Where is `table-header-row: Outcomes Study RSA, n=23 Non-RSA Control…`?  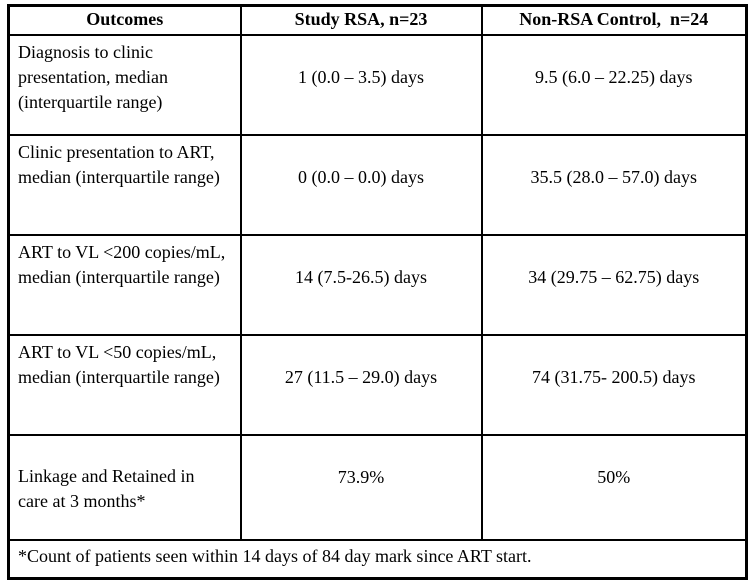
table-header-row: Outcomes Study RSA, n=23 Non-RSA Control… is located at coordinates (377, 20).